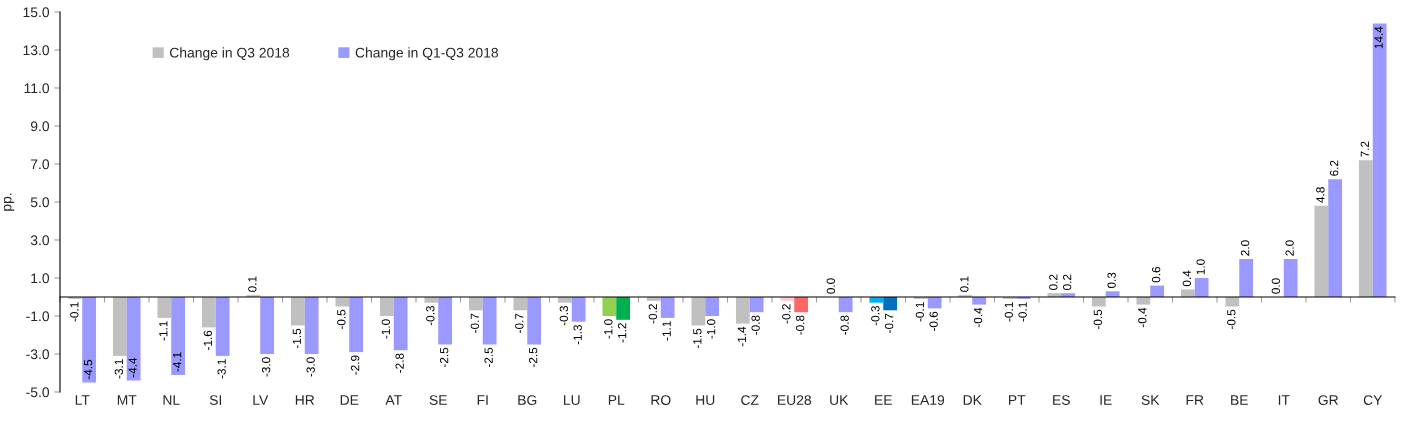 This screenshot has height=421, width=1418. Describe the element at coordinates (229, 54) in the screenshot. I see `legend-label: Change in Q3 2018` at that location.